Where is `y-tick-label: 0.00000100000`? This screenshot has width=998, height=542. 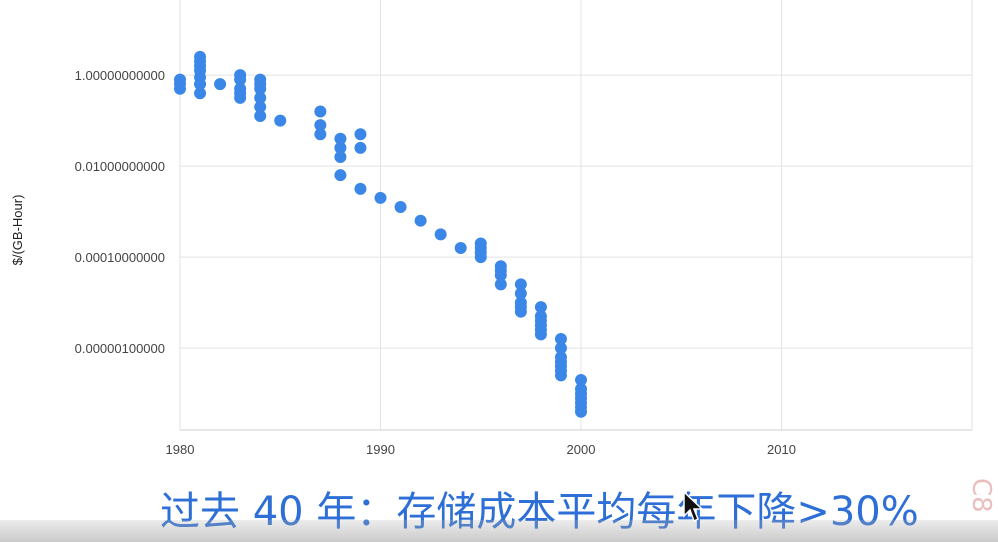 y-tick-label: 0.00000100000 is located at coordinates (120, 348).